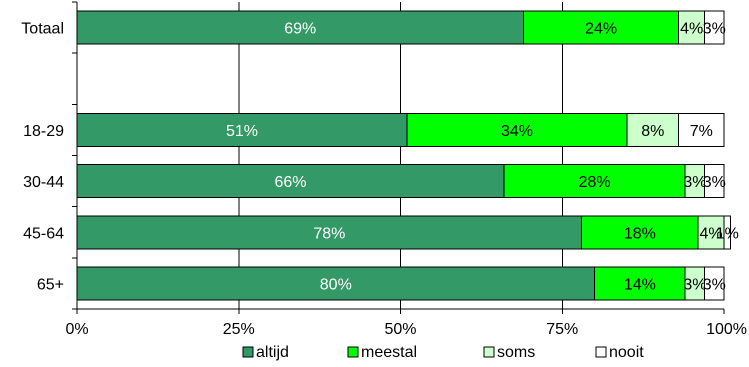 The height and width of the screenshot is (367, 749). I want to click on data-label: 80%, so click(336, 284).